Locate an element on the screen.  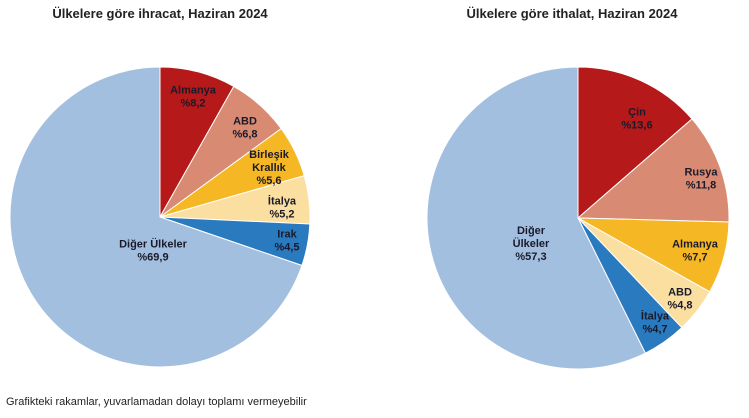
export-chart-title: Ülkelere göre ihracat, Haziran 2024 is located at coordinates (160, 13).